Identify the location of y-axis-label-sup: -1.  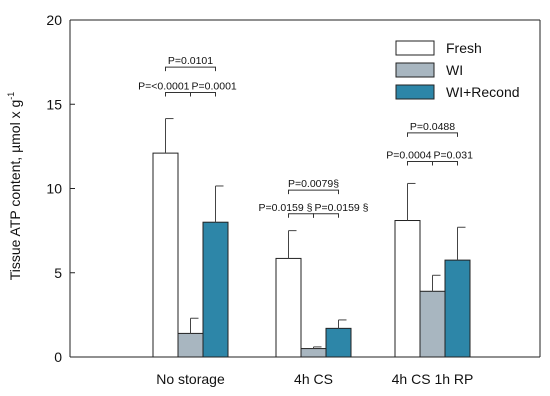
(11, 96).